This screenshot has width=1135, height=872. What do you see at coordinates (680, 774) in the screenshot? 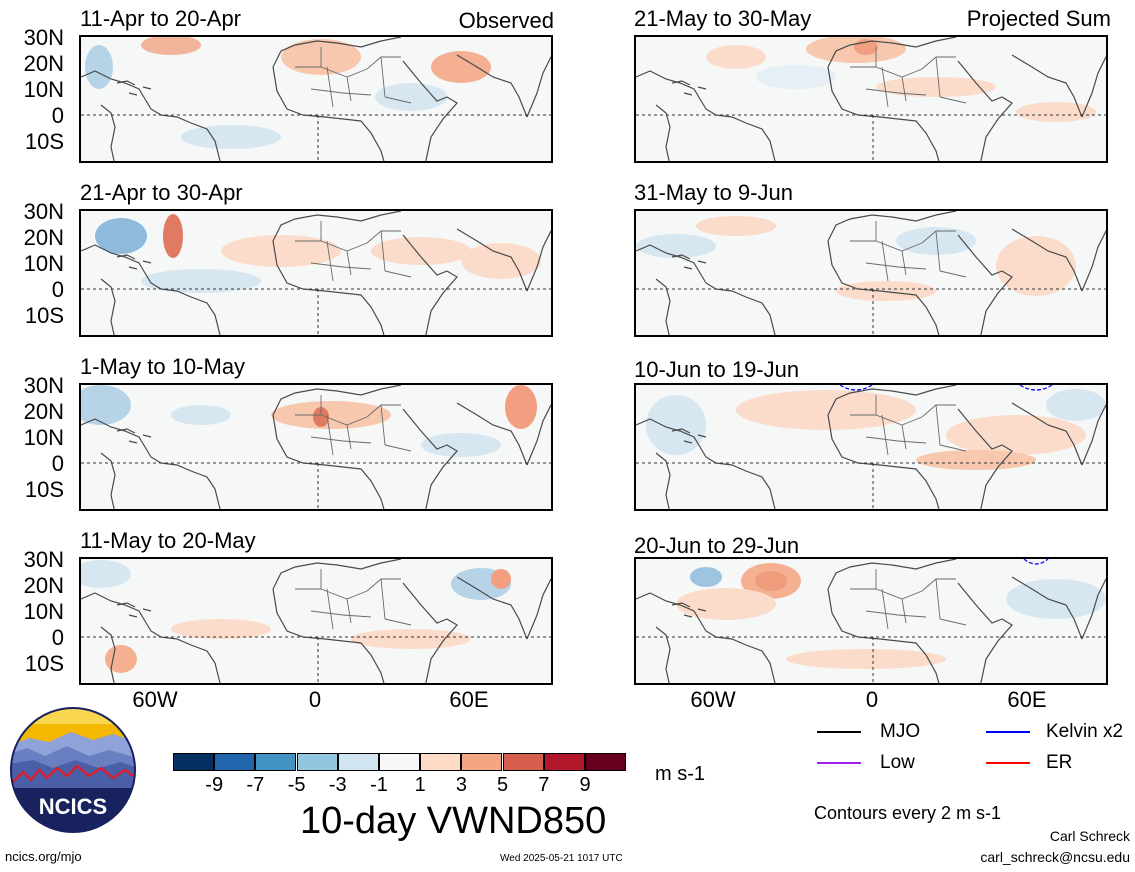
I see `colorbar-units: m s-1` at bounding box center [680, 774].